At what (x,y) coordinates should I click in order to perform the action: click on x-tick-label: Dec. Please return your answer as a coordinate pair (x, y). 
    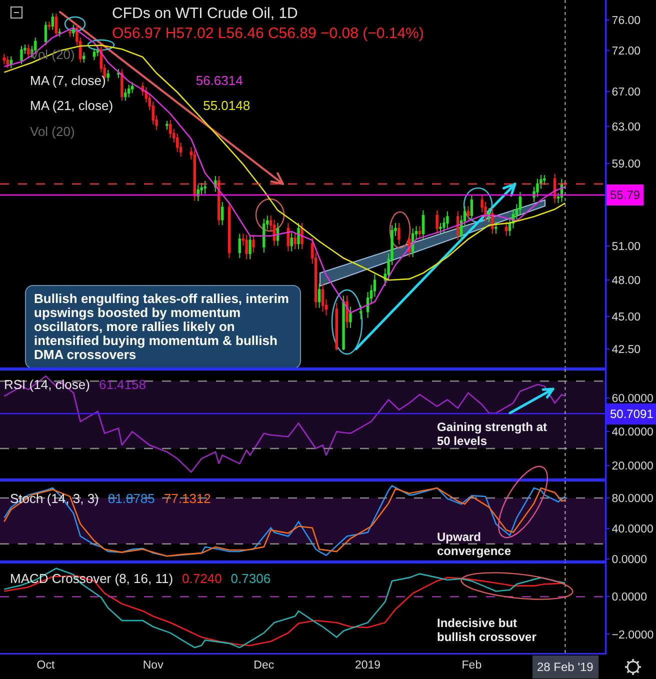
    Looking at the image, I should click on (264, 665).